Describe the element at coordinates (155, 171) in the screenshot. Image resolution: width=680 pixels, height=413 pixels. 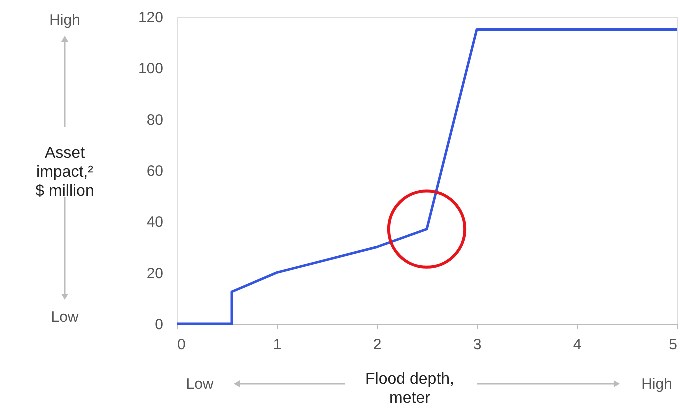
I see `y-tick-label: 60` at that location.